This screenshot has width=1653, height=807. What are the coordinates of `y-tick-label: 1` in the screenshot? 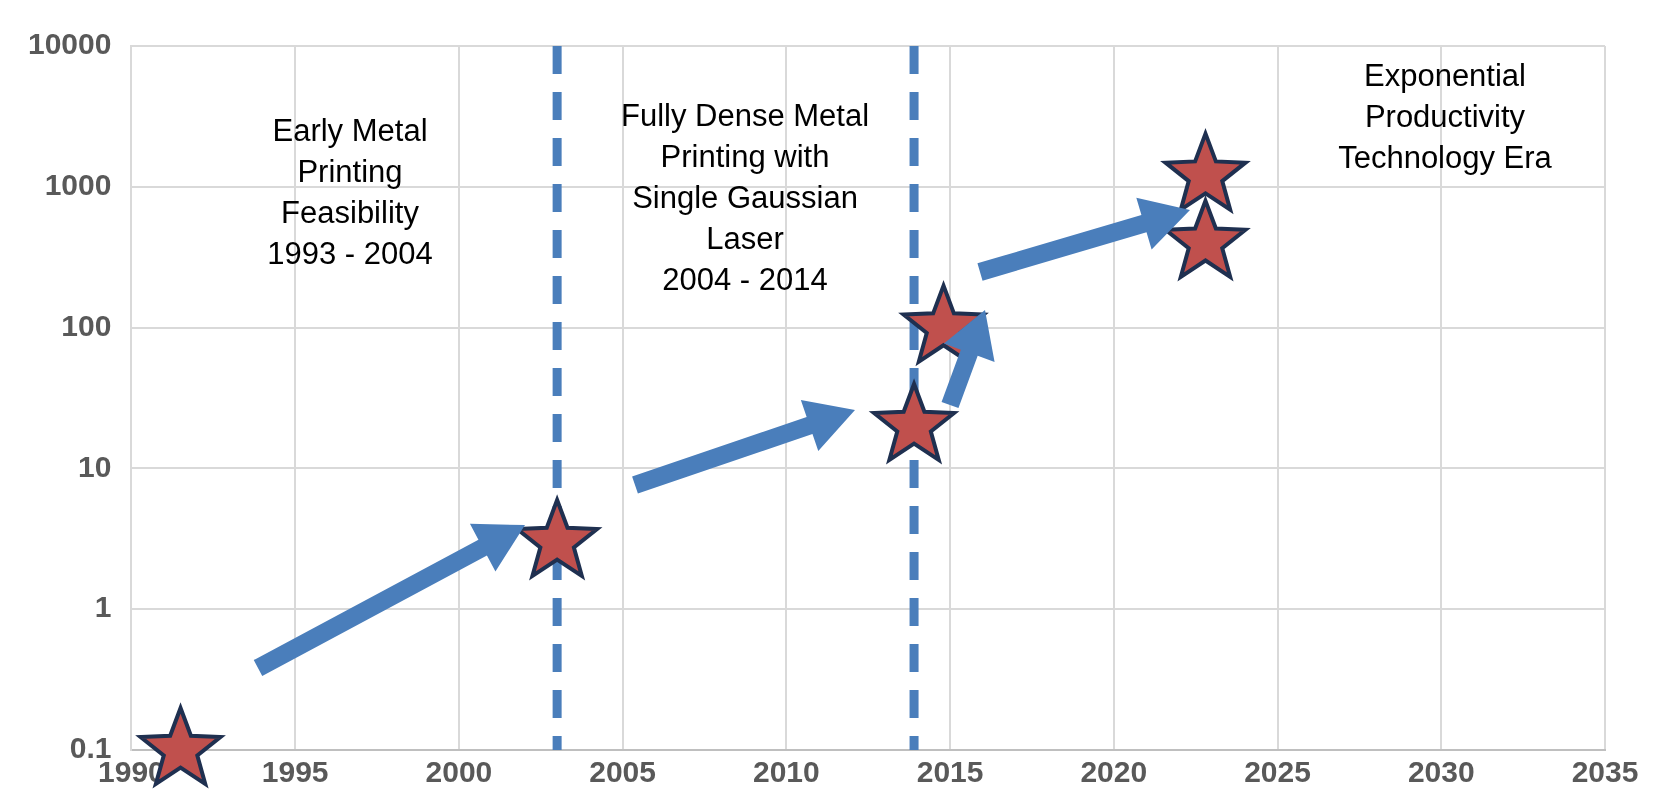 It's located at (103, 607).